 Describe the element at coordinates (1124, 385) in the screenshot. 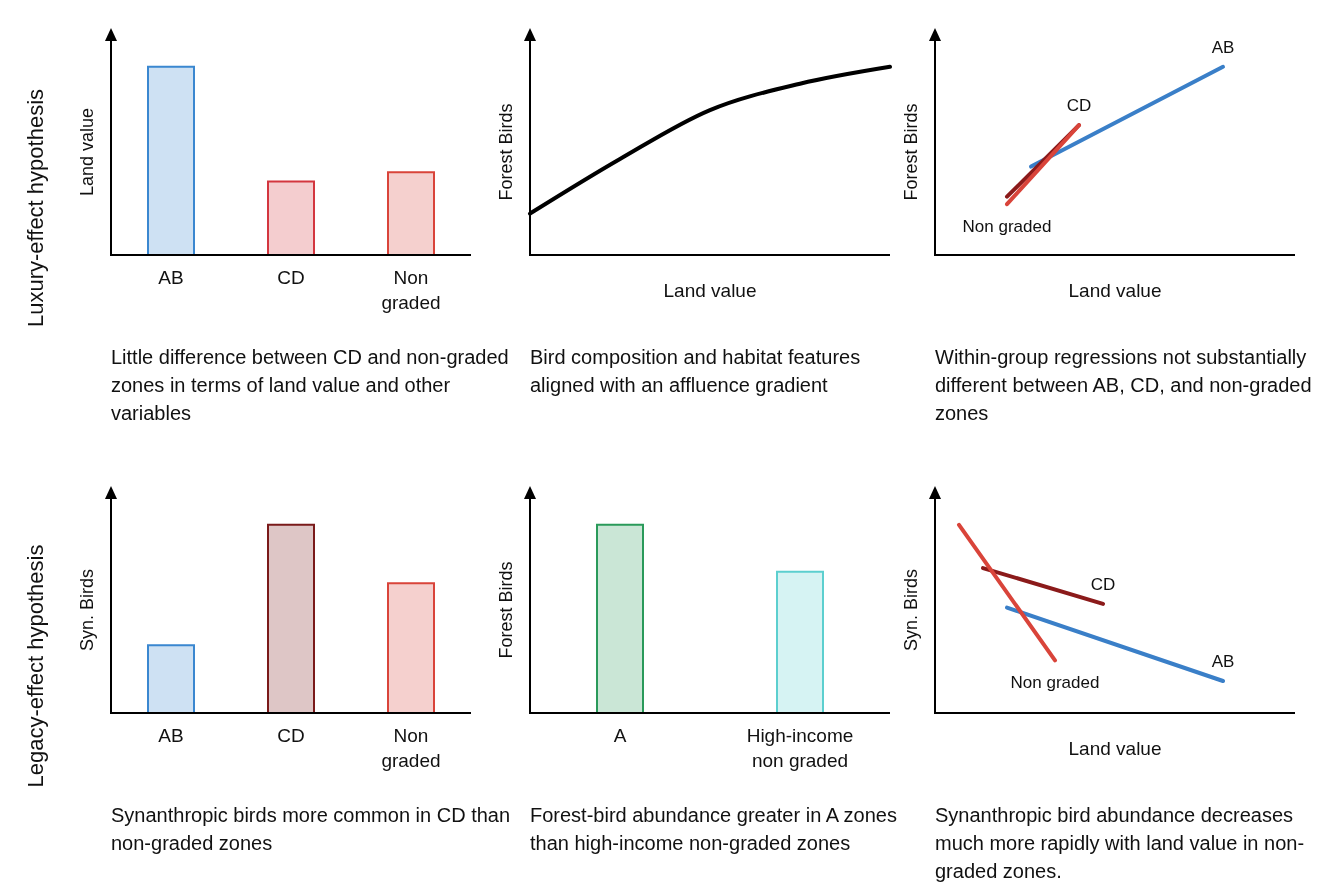

I see `text: Within-group regressions not substantially different between AB, CD, and non-graded zones` at that location.